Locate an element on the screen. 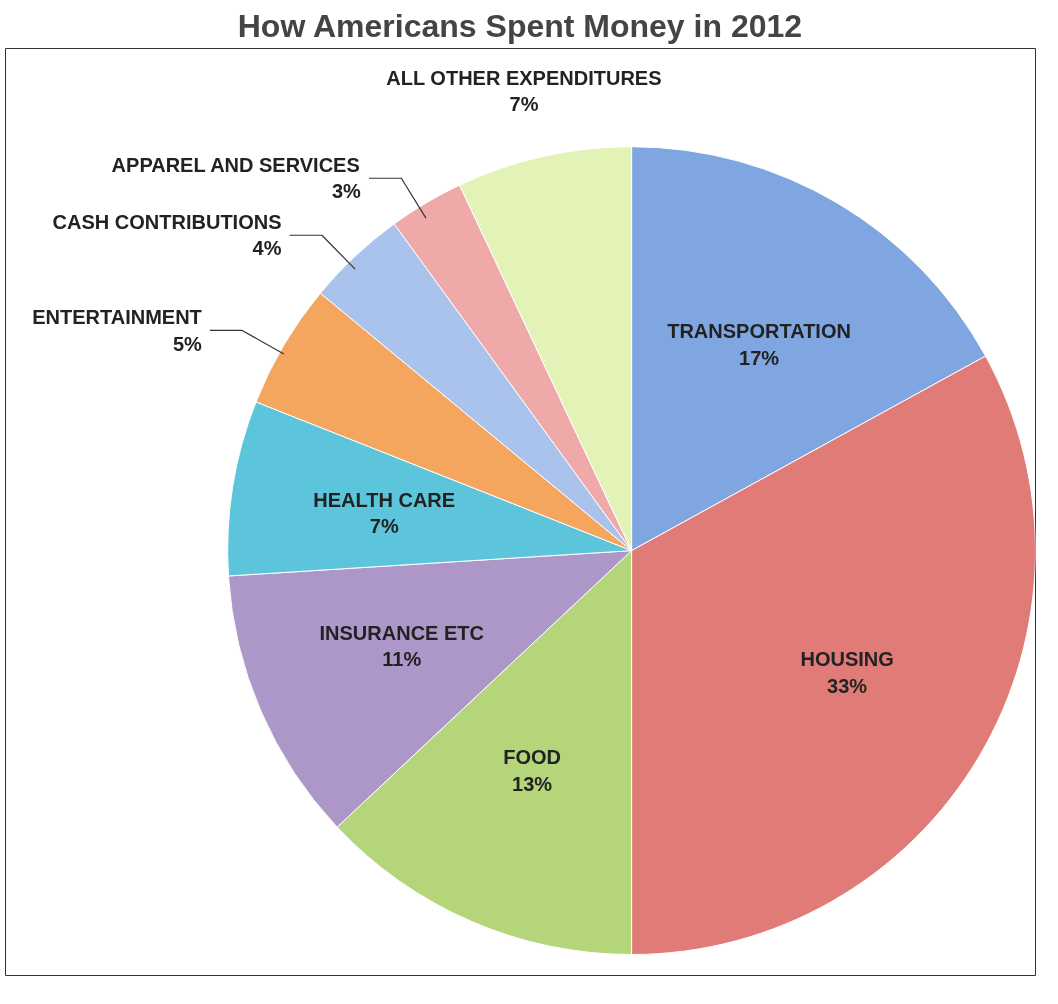  slice-label: TRANSPORTATION is located at coordinates (759, 331).